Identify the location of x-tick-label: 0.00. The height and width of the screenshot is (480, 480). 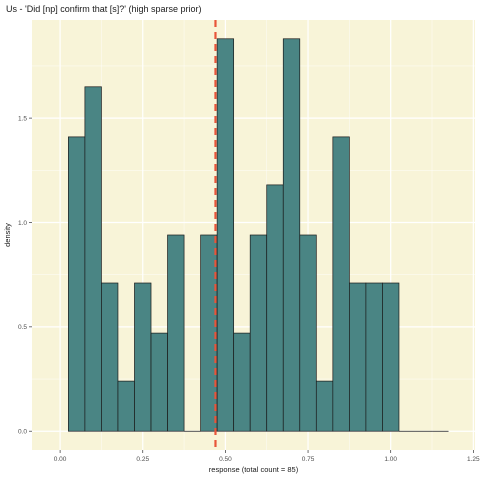
(60, 459).